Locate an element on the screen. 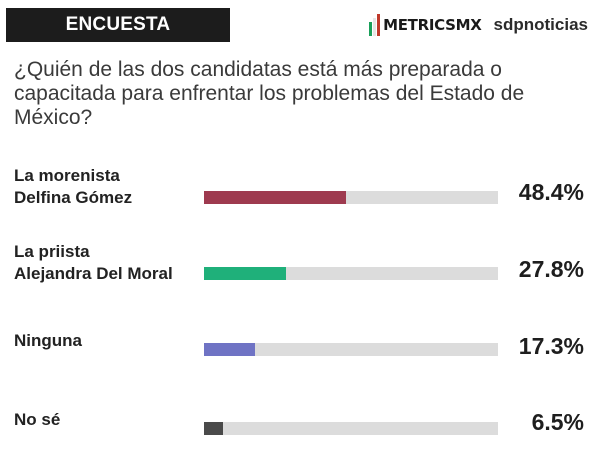 Image resolution: width=600 pixels, height=476 pixels. metricsmx-logo: METRICSMX is located at coordinates (425, 25).